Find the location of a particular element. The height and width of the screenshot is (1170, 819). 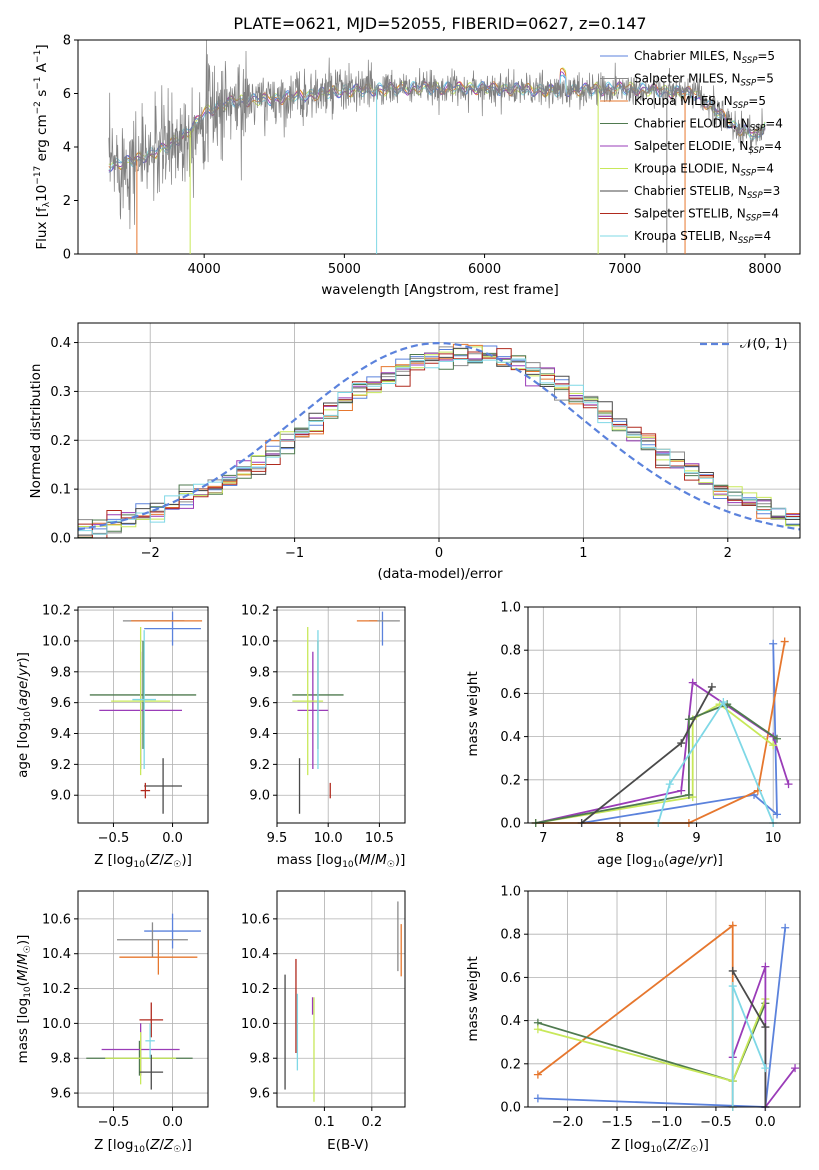

mass-vs-EBV-ytick-label: 10.0 is located at coordinates (255, 1024).